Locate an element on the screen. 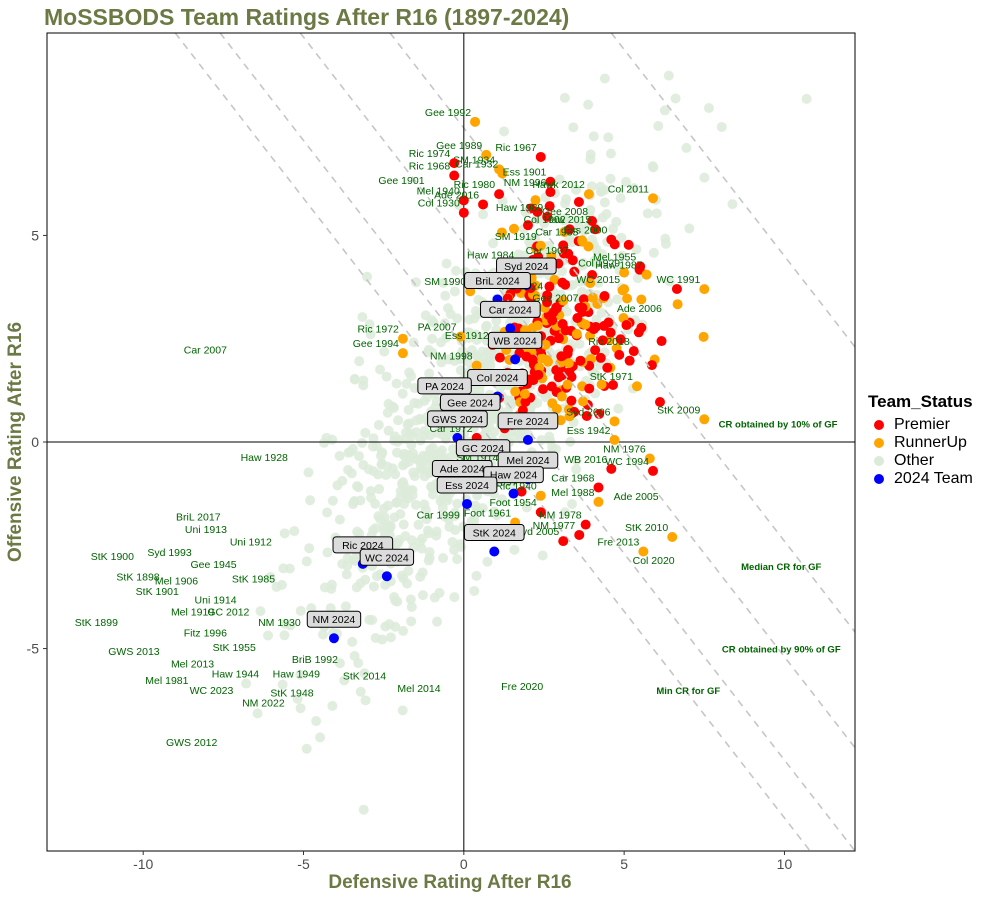  point-label: Foot 1961 is located at coordinates (487, 514).